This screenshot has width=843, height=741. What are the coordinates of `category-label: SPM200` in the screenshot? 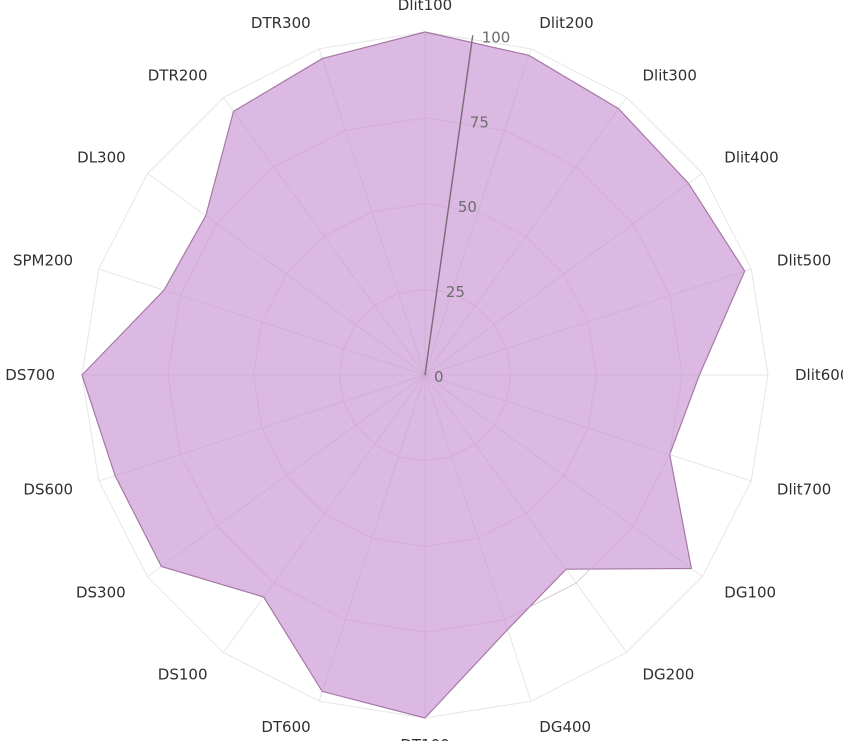 It's located at (43, 261).